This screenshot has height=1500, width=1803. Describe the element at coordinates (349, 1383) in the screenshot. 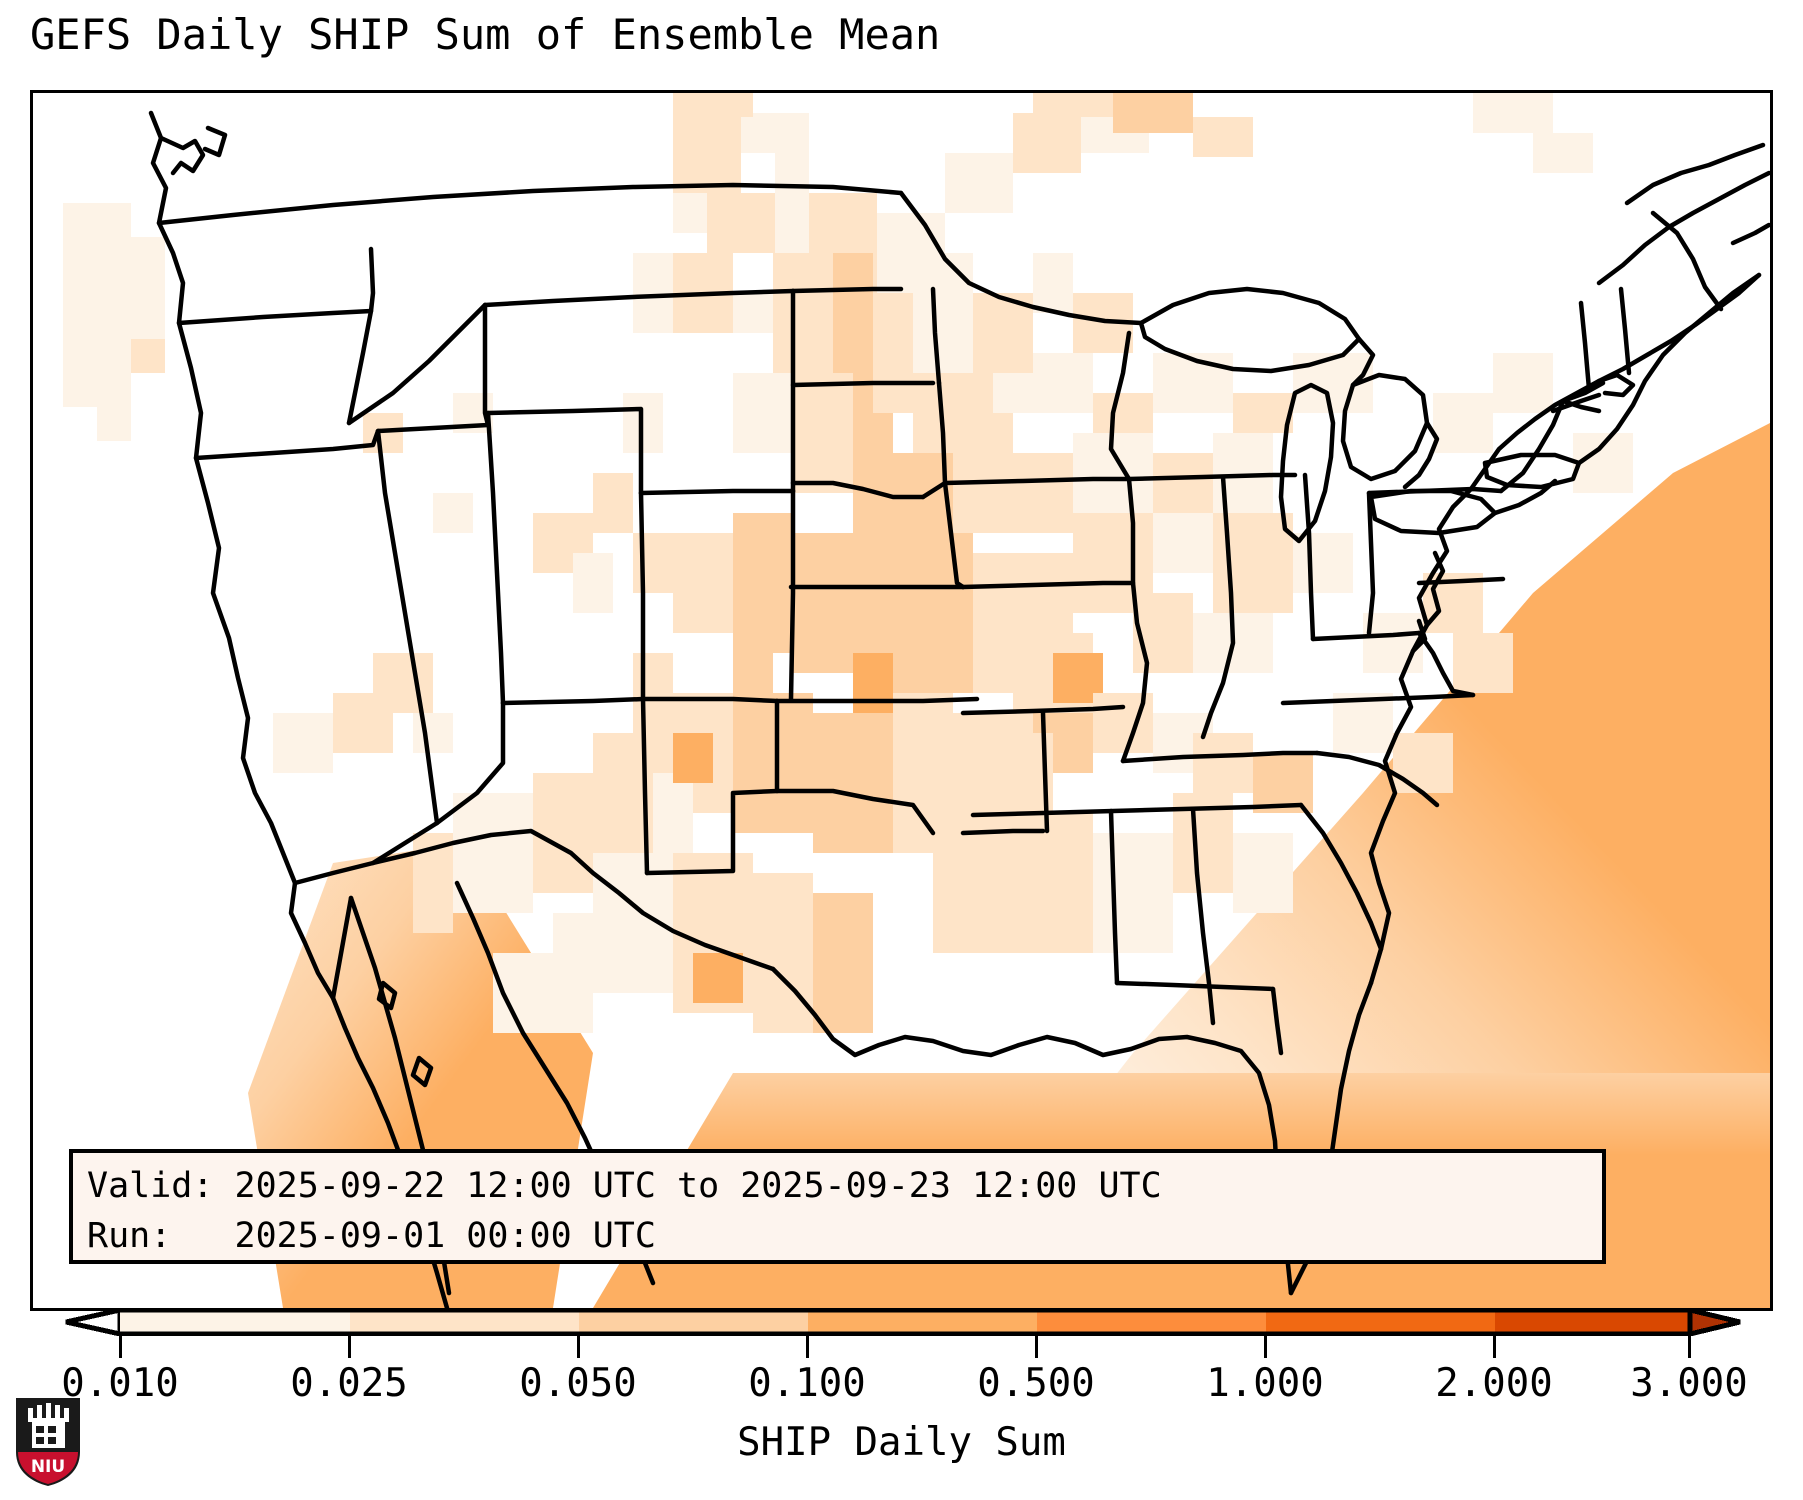

I see `colorbar-tick-label: 0.025` at that location.